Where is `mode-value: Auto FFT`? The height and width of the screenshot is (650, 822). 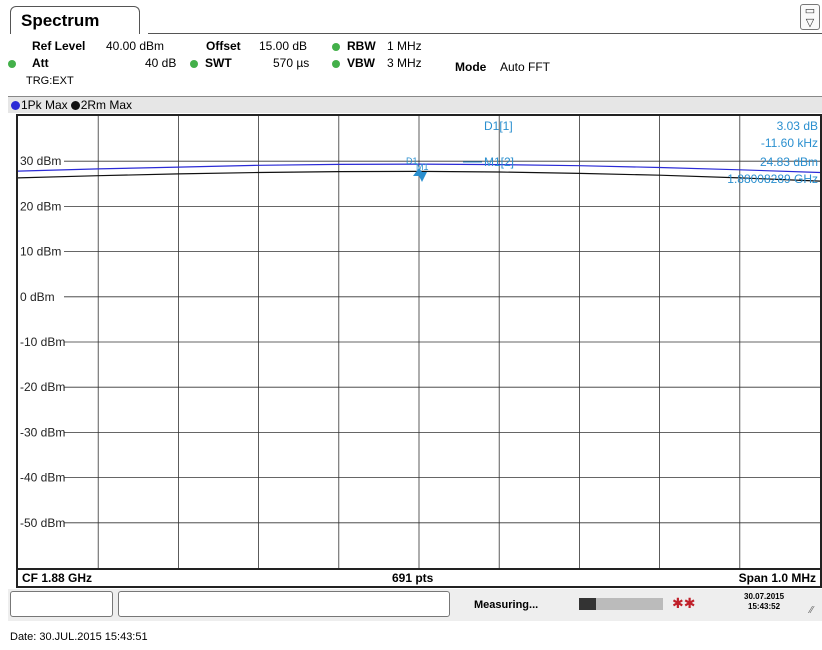
mode-value: Auto FFT is located at coordinates (525, 67).